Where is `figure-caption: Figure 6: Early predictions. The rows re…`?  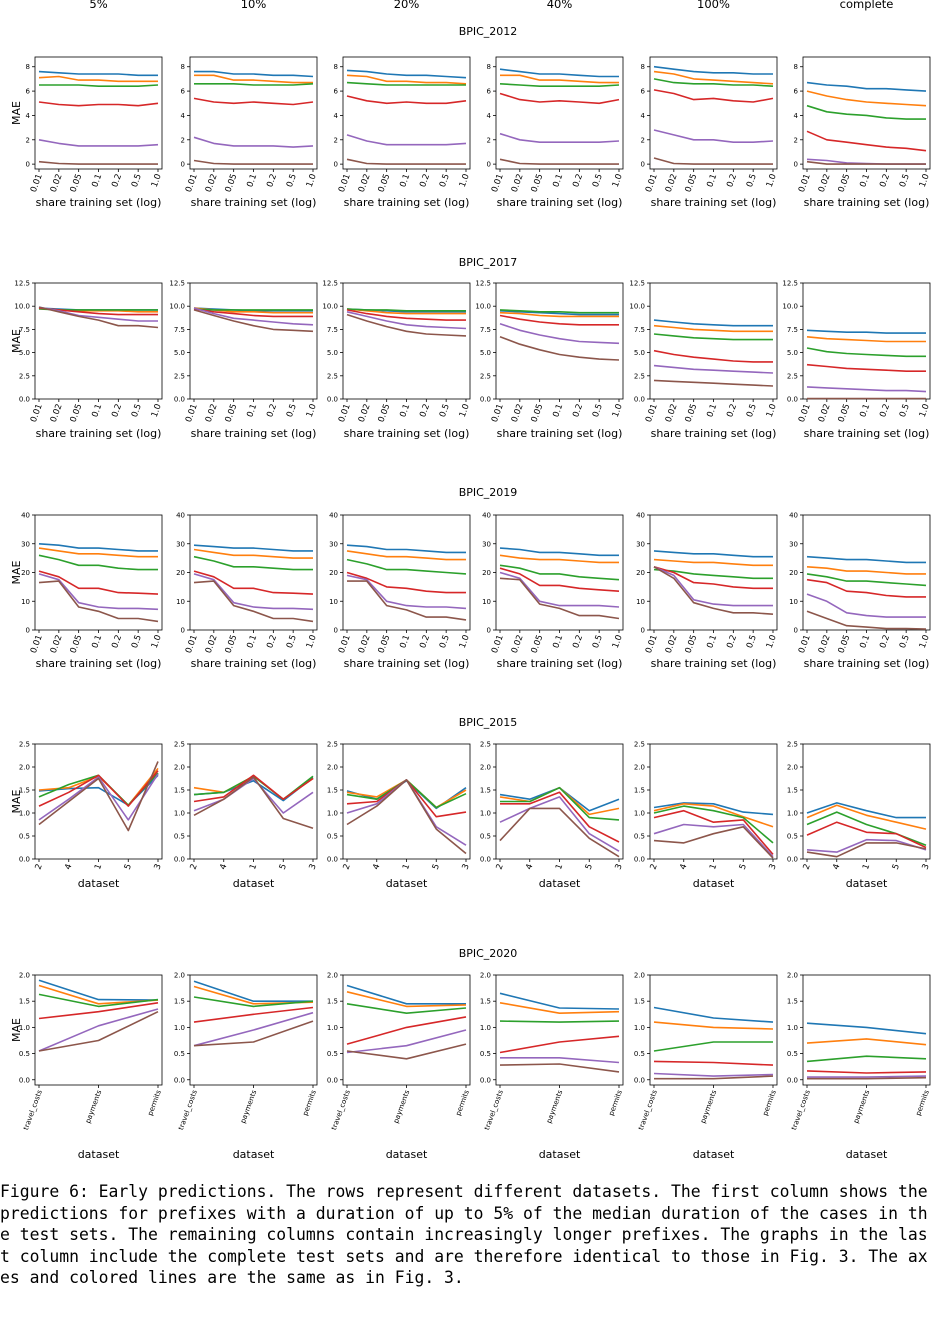
figure-caption: Figure 6: Early predictions. The rows re… is located at coordinates (464, 1235).